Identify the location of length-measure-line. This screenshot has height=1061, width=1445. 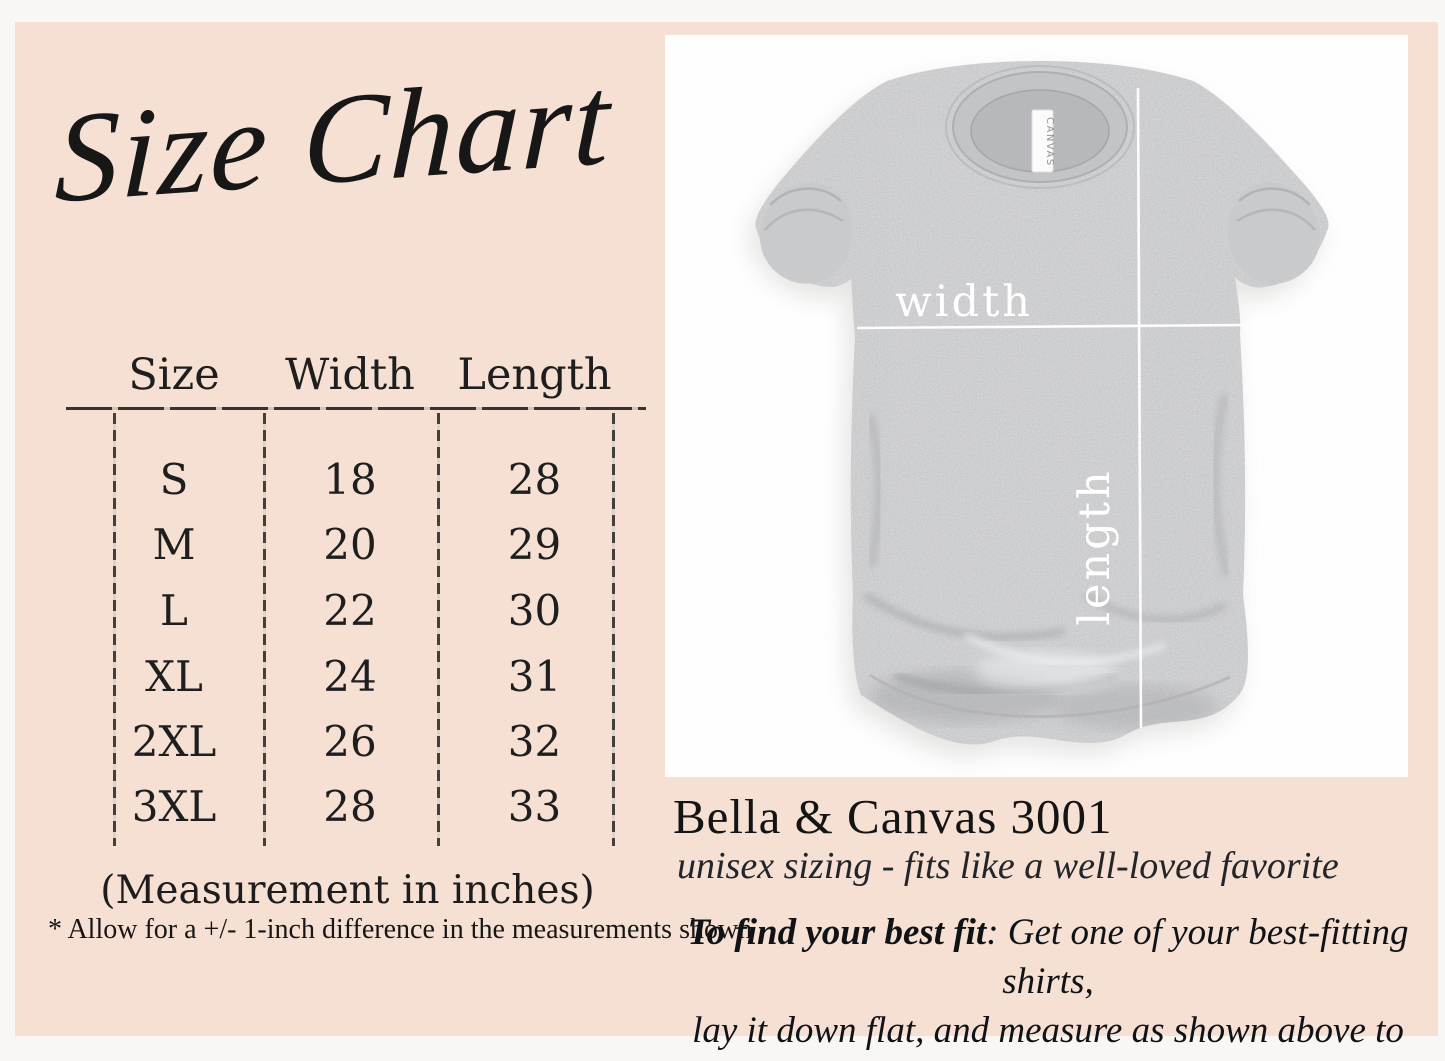
(1139, 408).